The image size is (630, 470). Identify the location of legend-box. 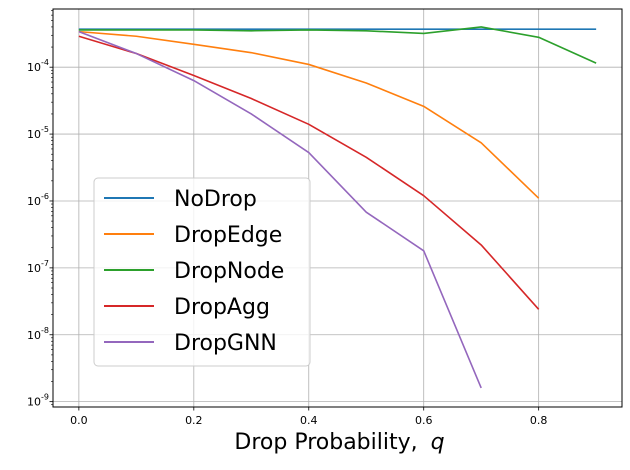
(202, 272).